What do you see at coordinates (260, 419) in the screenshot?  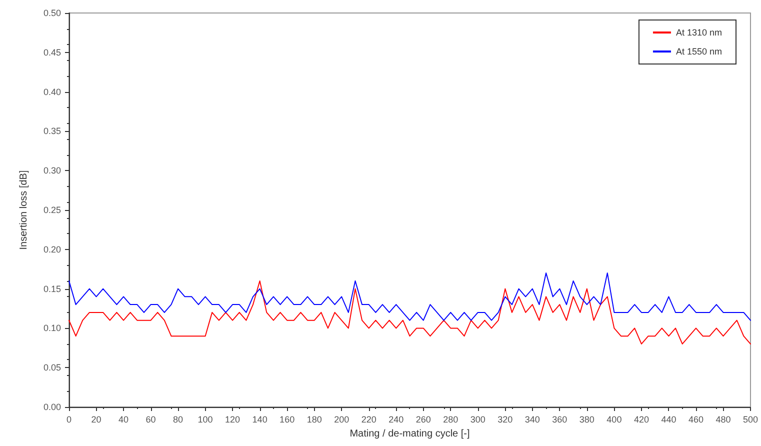 I see `x-tick-label: 140` at bounding box center [260, 419].